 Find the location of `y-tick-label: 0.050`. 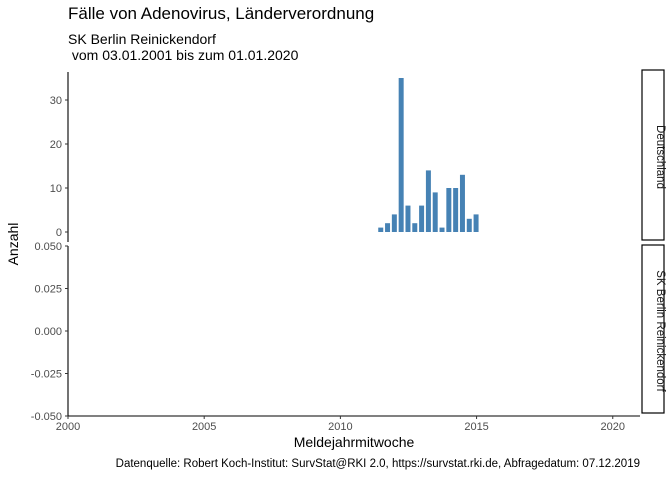

y-tick-label: 0.050 is located at coordinates (48, 247).